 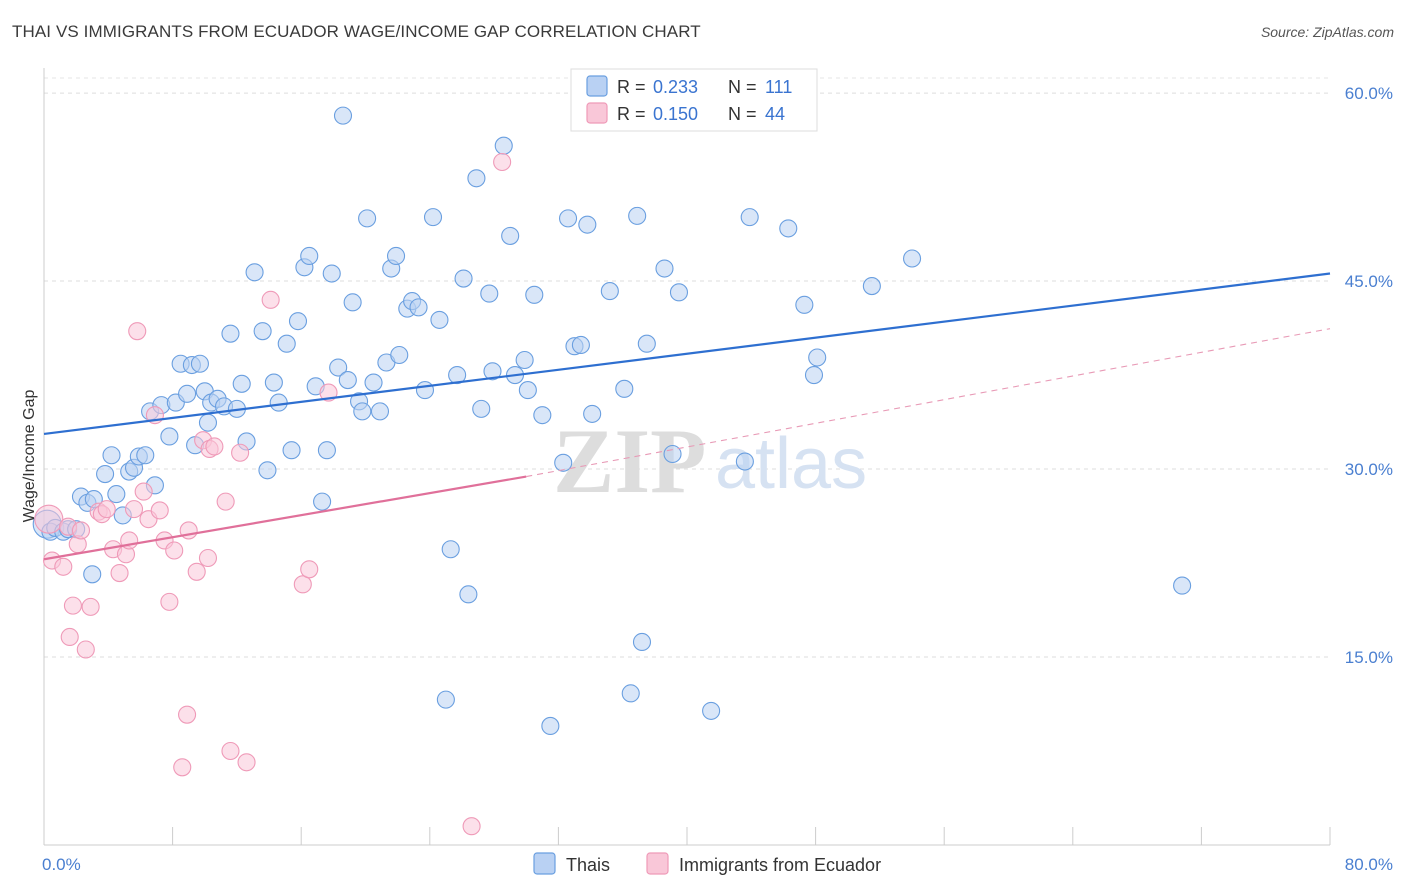 What do you see at coordinates (631, 114) in the screenshot?
I see `legend-r-label-ecuador: R =` at bounding box center [631, 114].